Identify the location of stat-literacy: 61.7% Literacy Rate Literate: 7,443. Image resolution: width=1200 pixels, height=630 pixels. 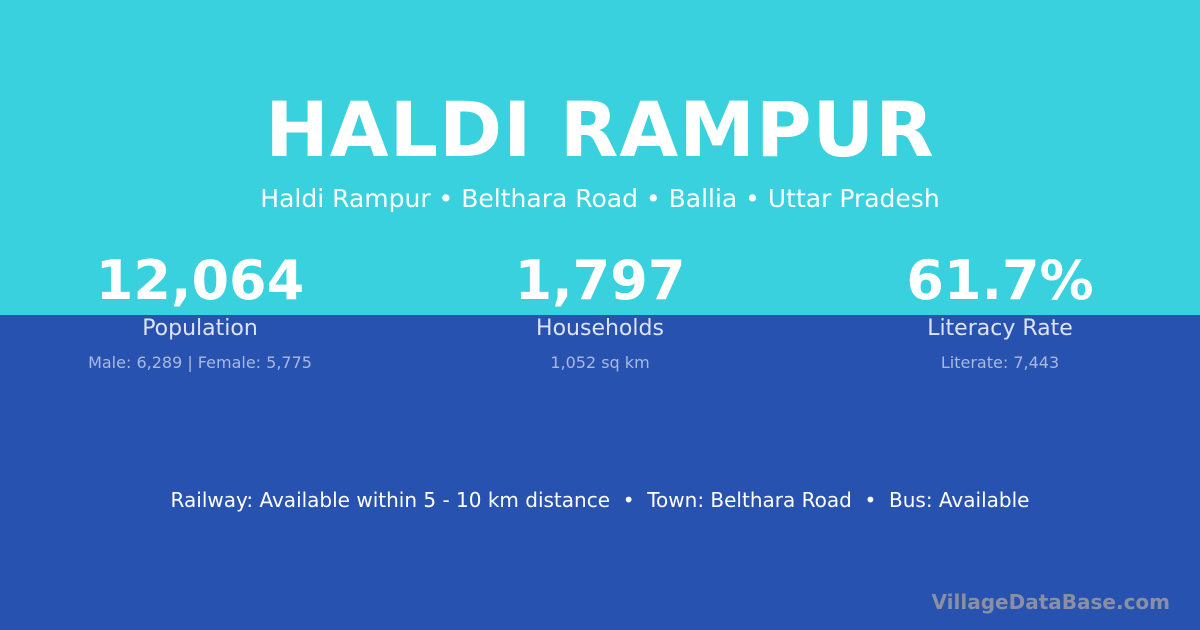
(1000, 312).